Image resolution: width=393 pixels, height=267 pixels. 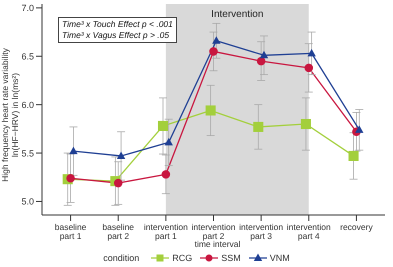 What do you see at coordinates (27, 56) in the screenshot?
I see `y-tick-label: 6.5` at bounding box center [27, 56].